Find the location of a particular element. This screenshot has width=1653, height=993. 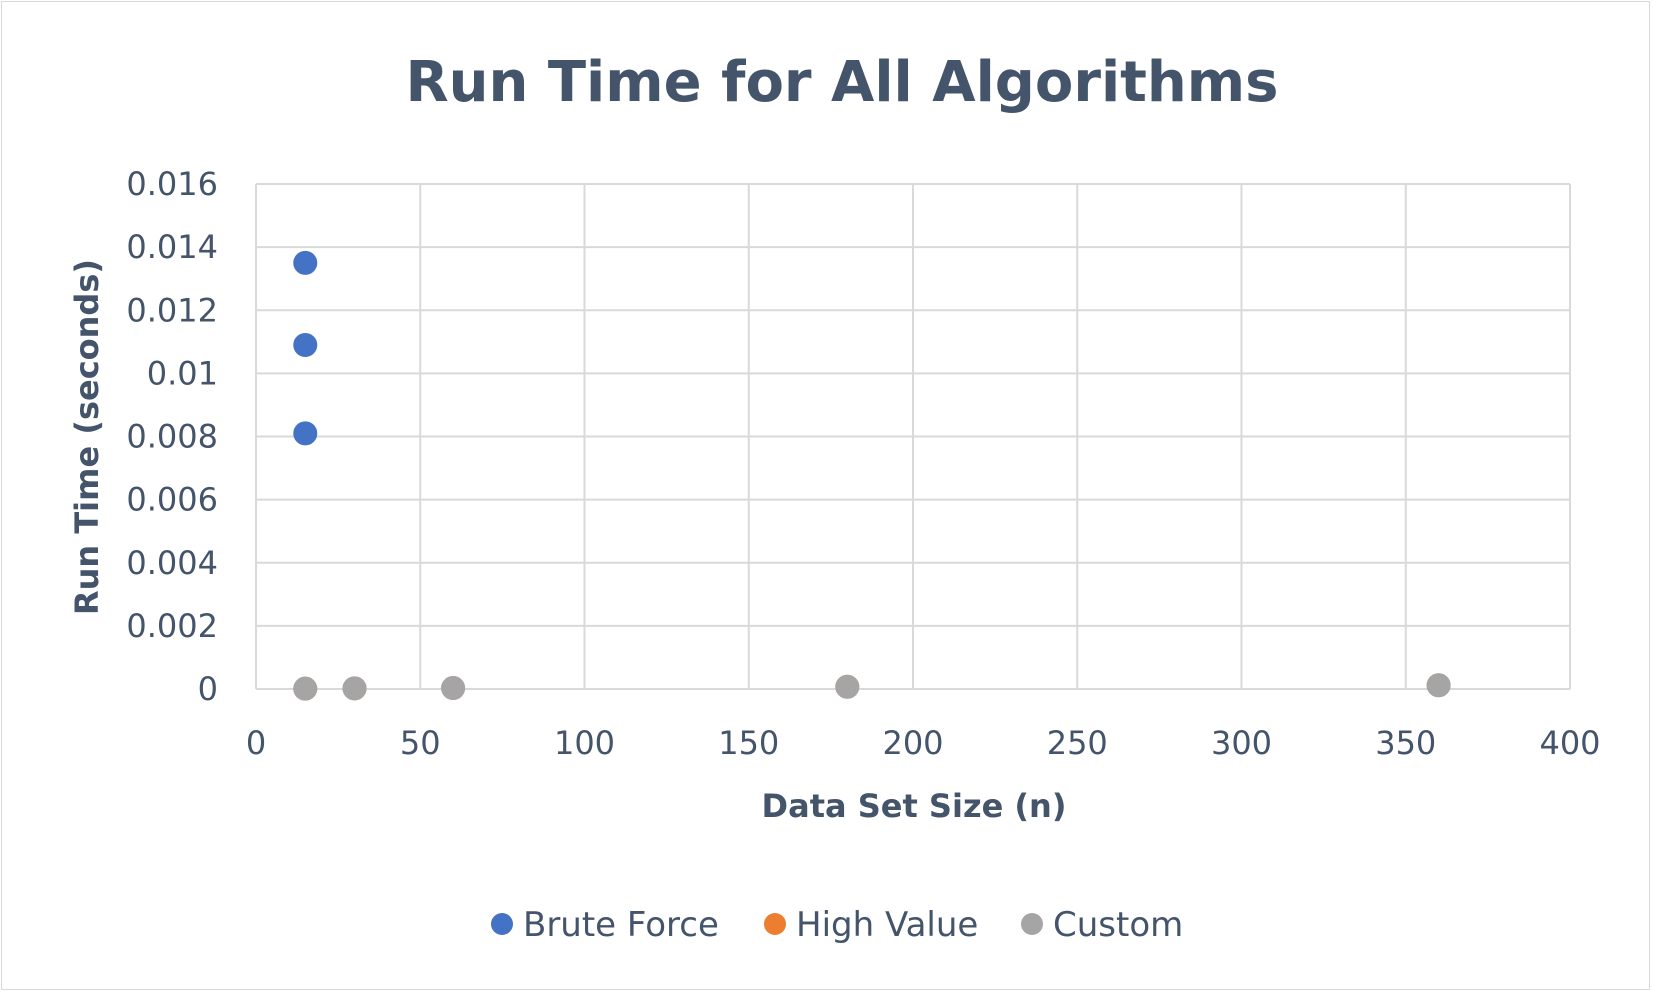

x-axis-title: Data Set Size (n) is located at coordinates (914, 806).